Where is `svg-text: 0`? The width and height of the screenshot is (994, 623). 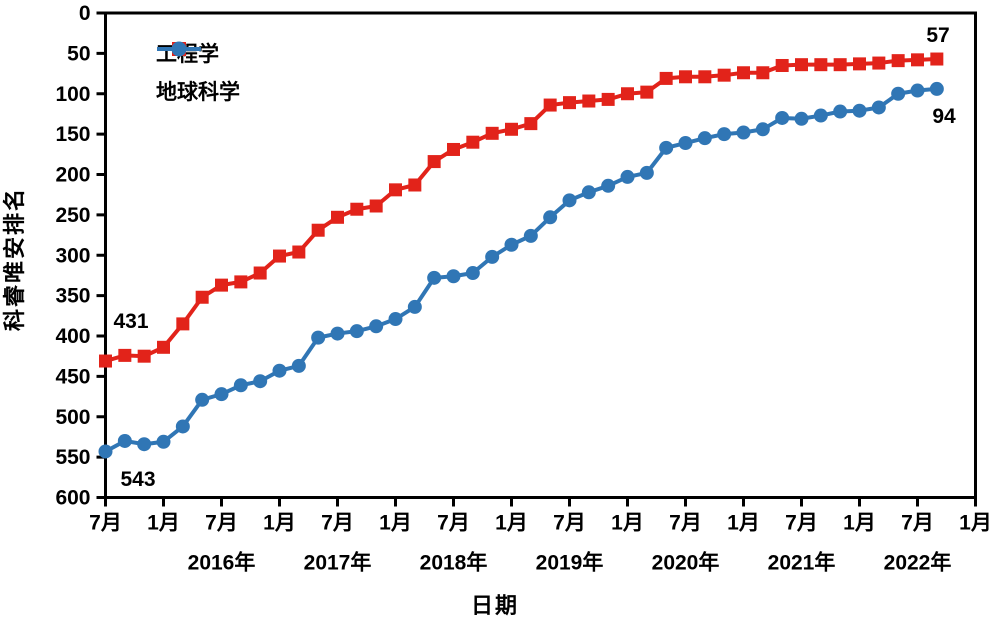
svg-text: 0 is located at coordinates (85, 13).